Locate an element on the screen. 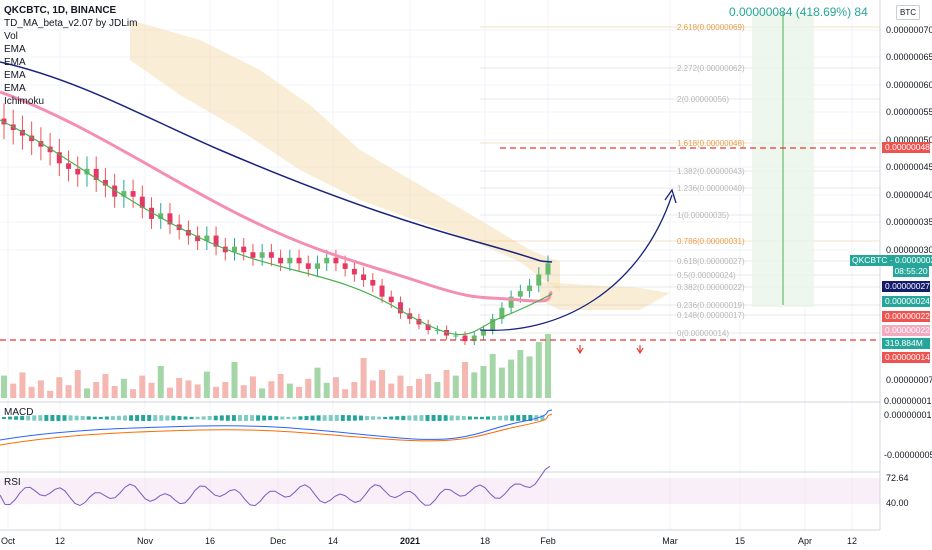 The width and height of the screenshot is (932, 550). indicator-vol: Vol is located at coordinates (11, 36).